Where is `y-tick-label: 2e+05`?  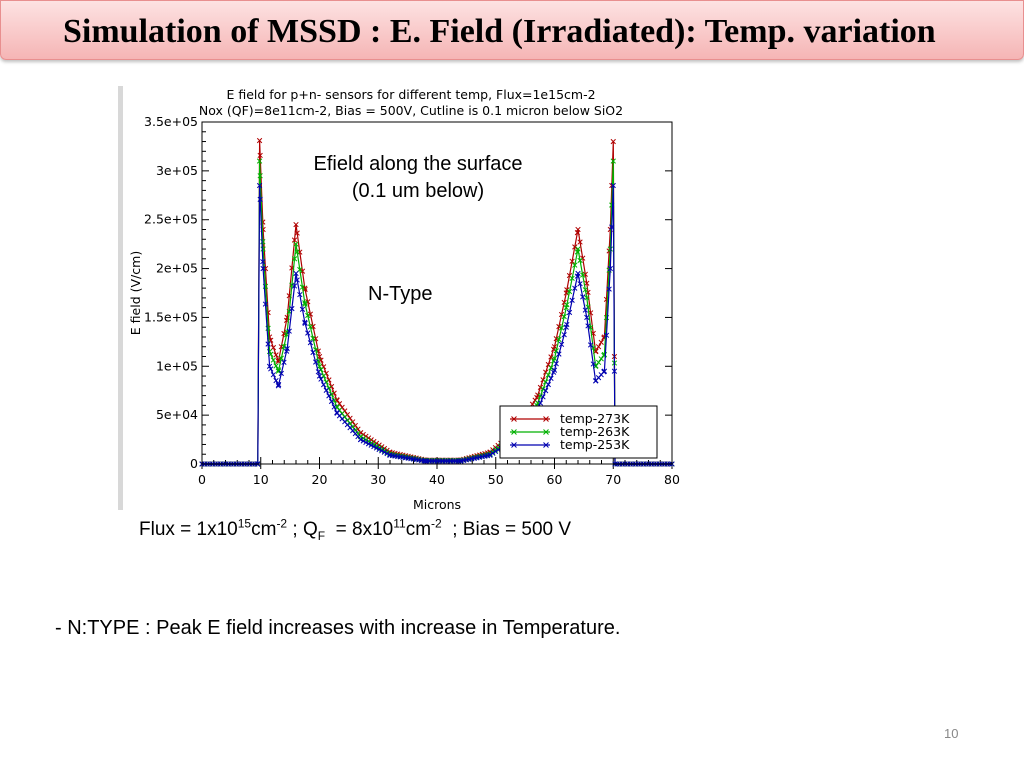 y-tick-label: 2e+05 is located at coordinates (177, 268).